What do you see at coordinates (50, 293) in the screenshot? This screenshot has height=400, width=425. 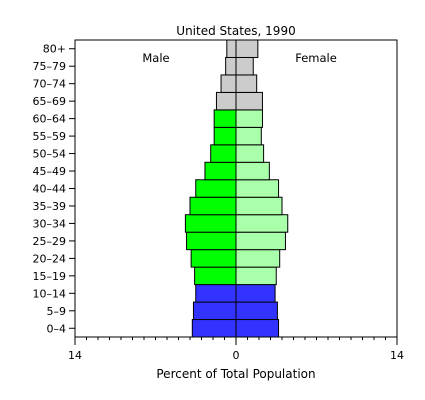 I see `y-tick-label: 10–14` at bounding box center [50, 293].